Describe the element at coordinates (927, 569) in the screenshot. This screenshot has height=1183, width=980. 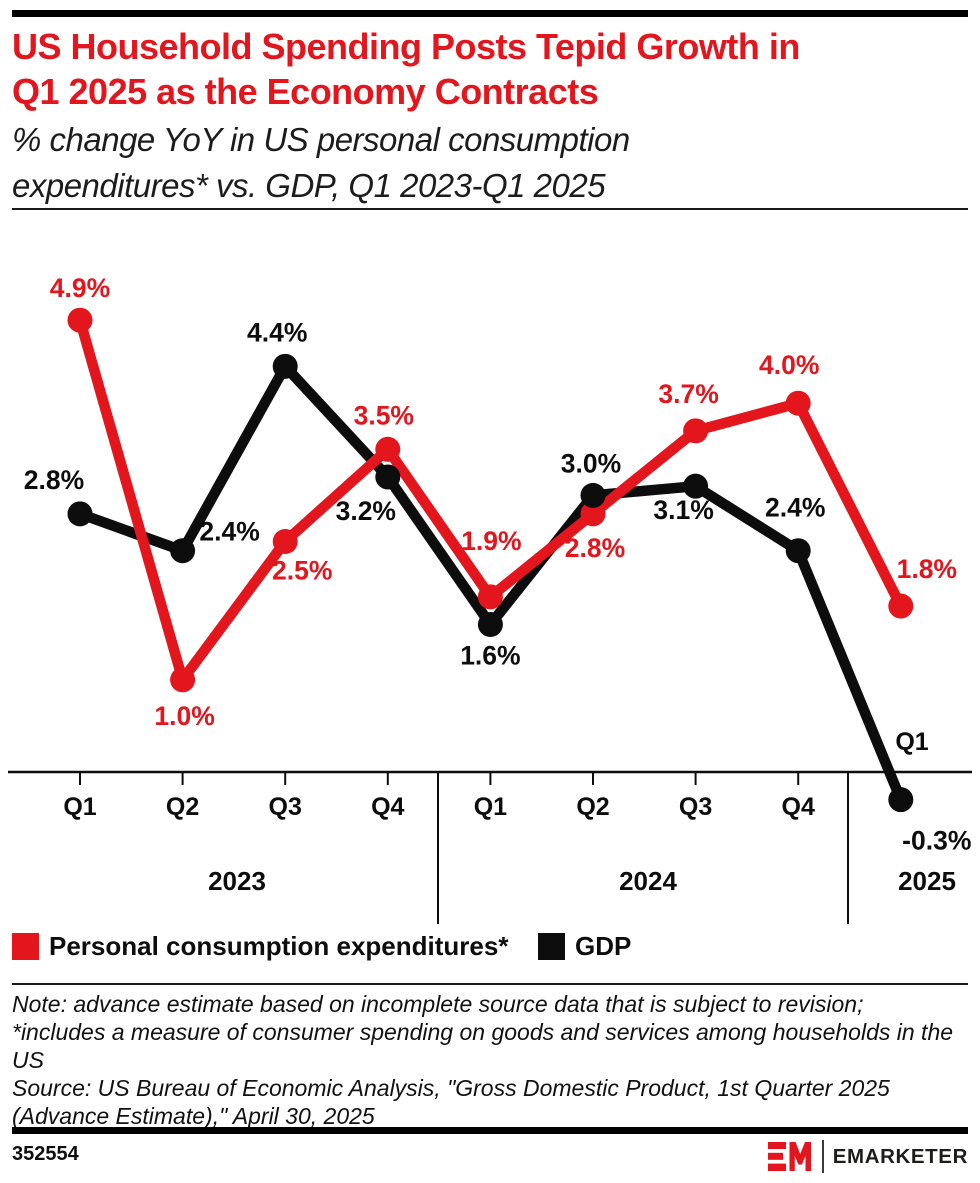
I see `pce-value-label: 1.8%` at that location.